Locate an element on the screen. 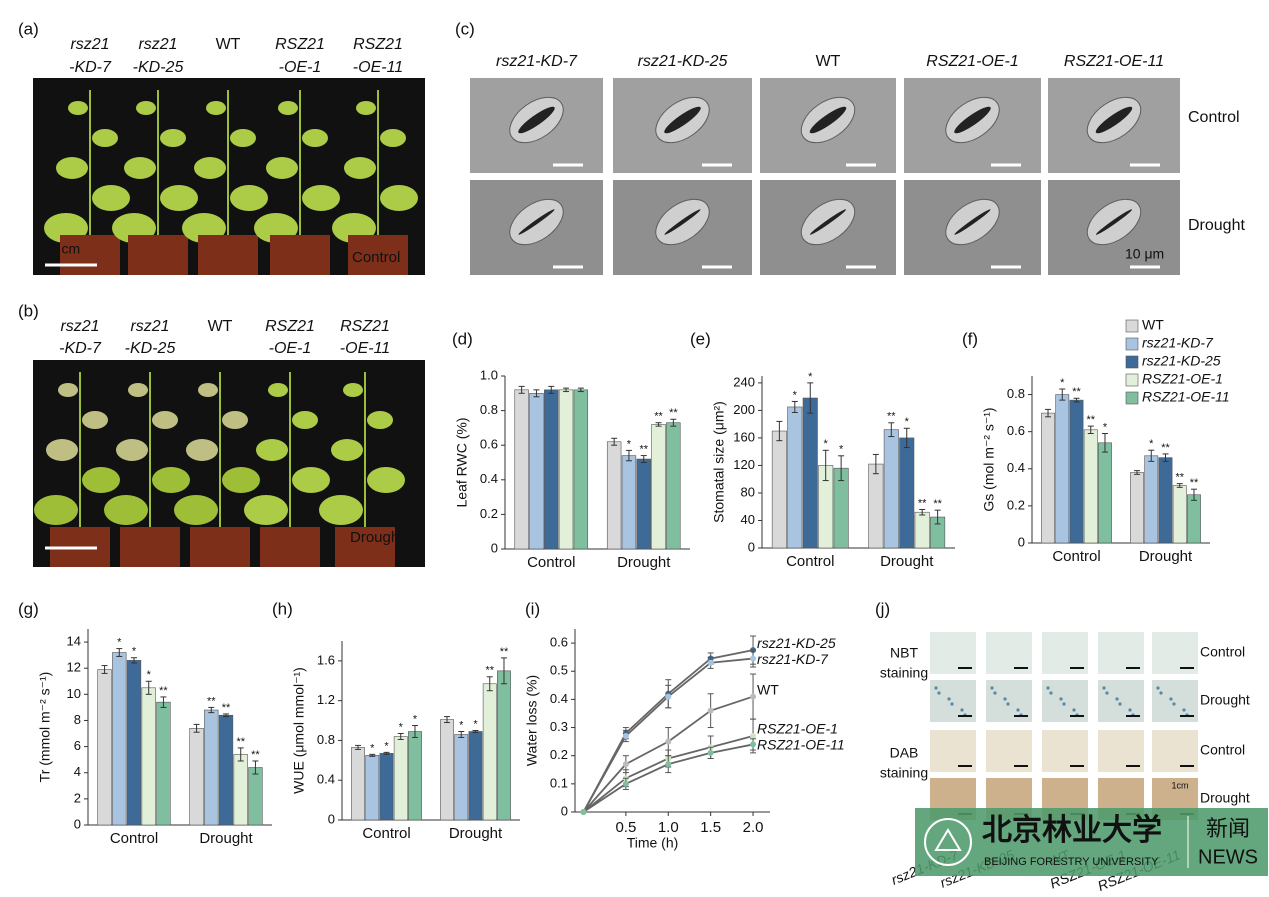 The width and height of the screenshot is (1269, 897). x-tick-label: Control is located at coordinates (134, 838).